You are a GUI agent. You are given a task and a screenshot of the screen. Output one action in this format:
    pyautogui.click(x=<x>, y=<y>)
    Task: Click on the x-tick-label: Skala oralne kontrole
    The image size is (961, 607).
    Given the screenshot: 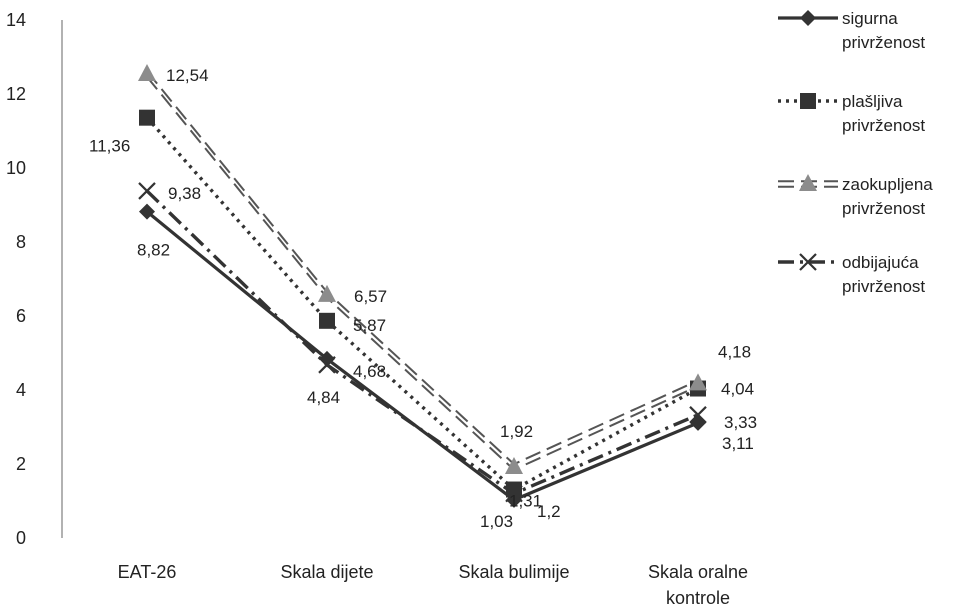 What is the action you would take?
    pyautogui.click(x=698, y=584)
    